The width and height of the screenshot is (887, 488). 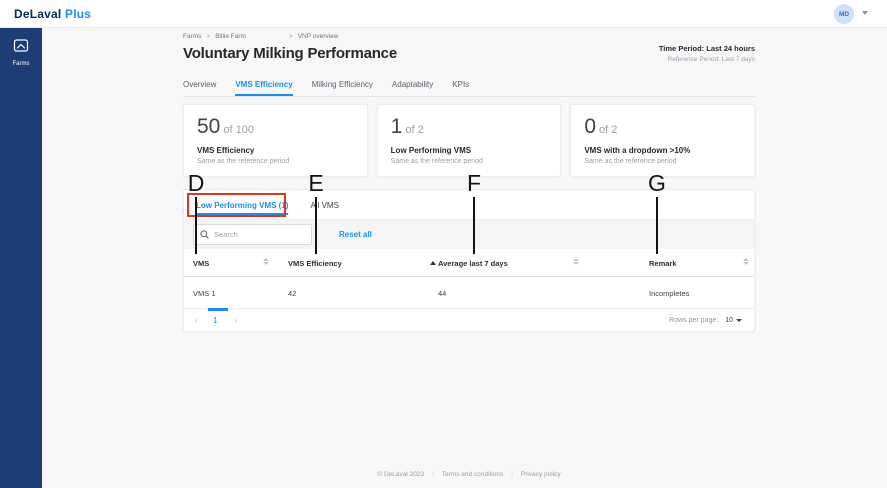 What do you see at coordinates (474, 225) in the screenshot?
I see `annotation-line-f` at bounding box center [474, 225].